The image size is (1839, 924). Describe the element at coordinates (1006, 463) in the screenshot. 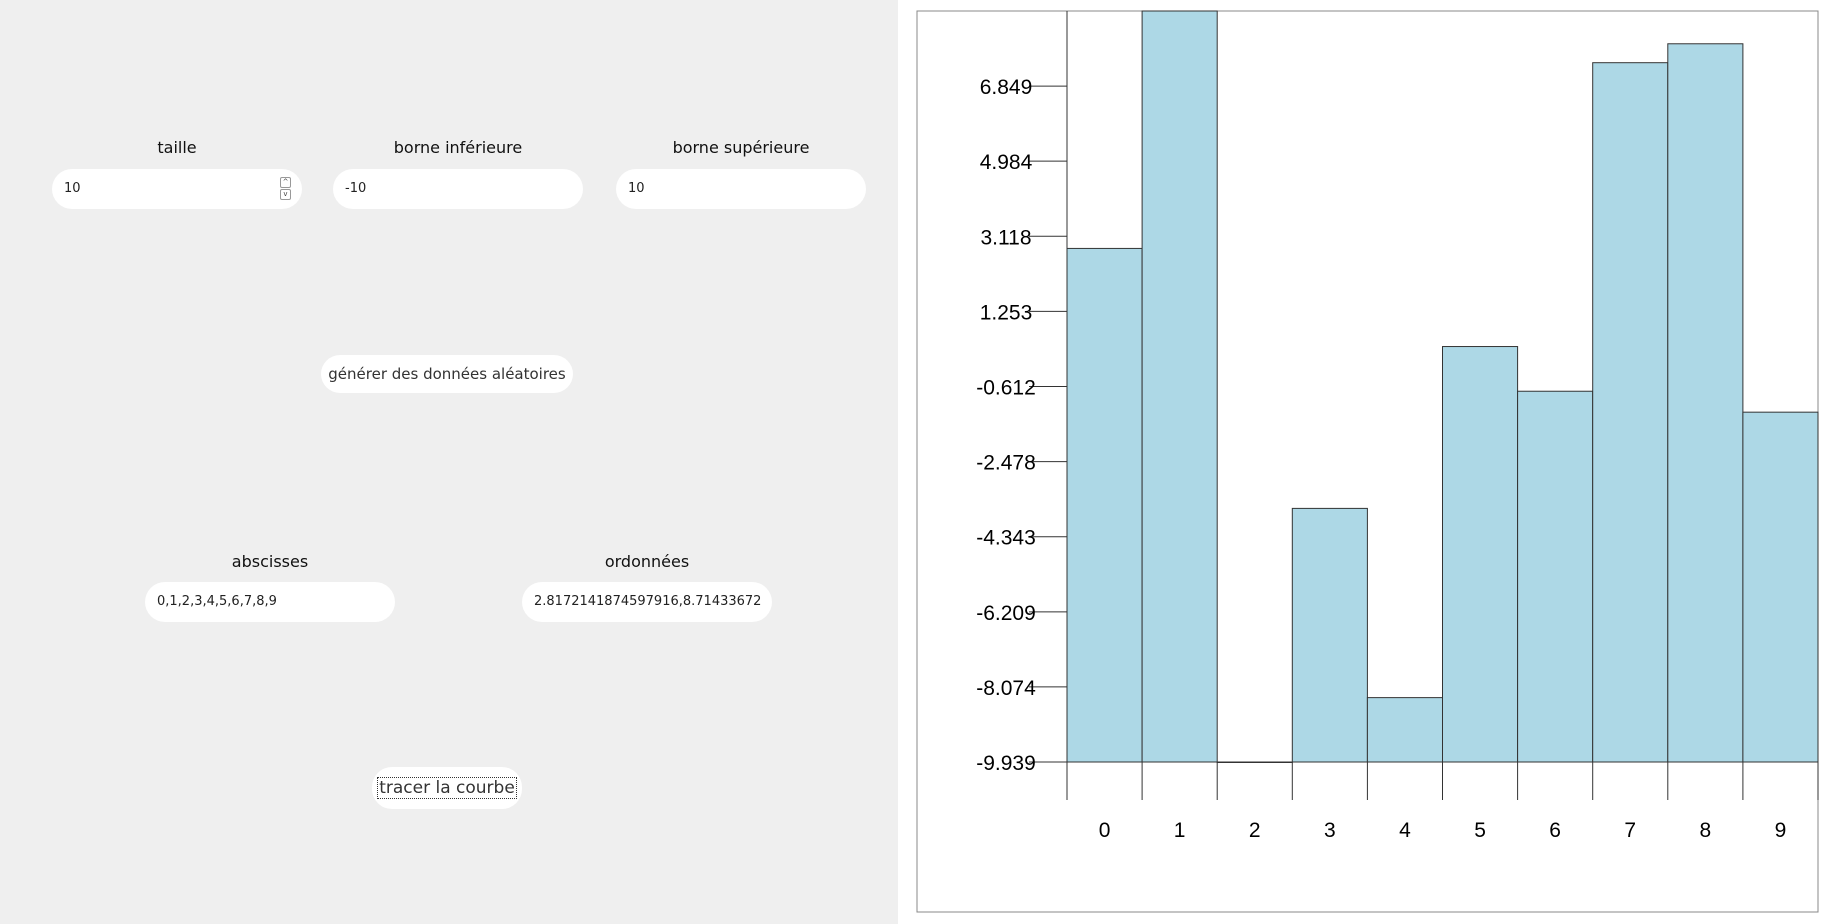

I see `y-tick-label: -2.478` at that location.